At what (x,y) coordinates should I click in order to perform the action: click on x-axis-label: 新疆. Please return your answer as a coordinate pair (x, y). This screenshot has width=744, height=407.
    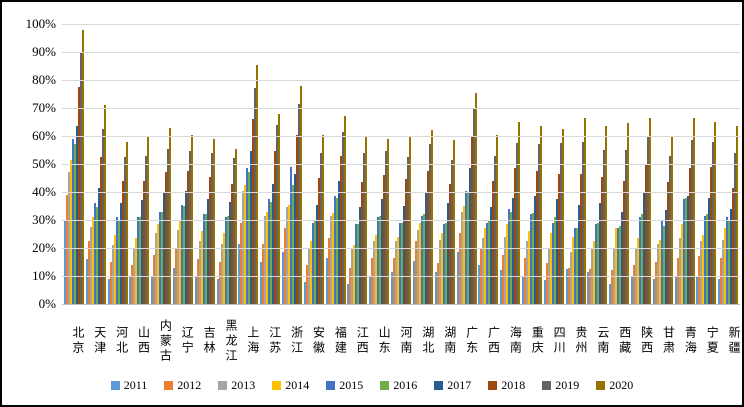
    Looking at the image, I should click on (734, 341).